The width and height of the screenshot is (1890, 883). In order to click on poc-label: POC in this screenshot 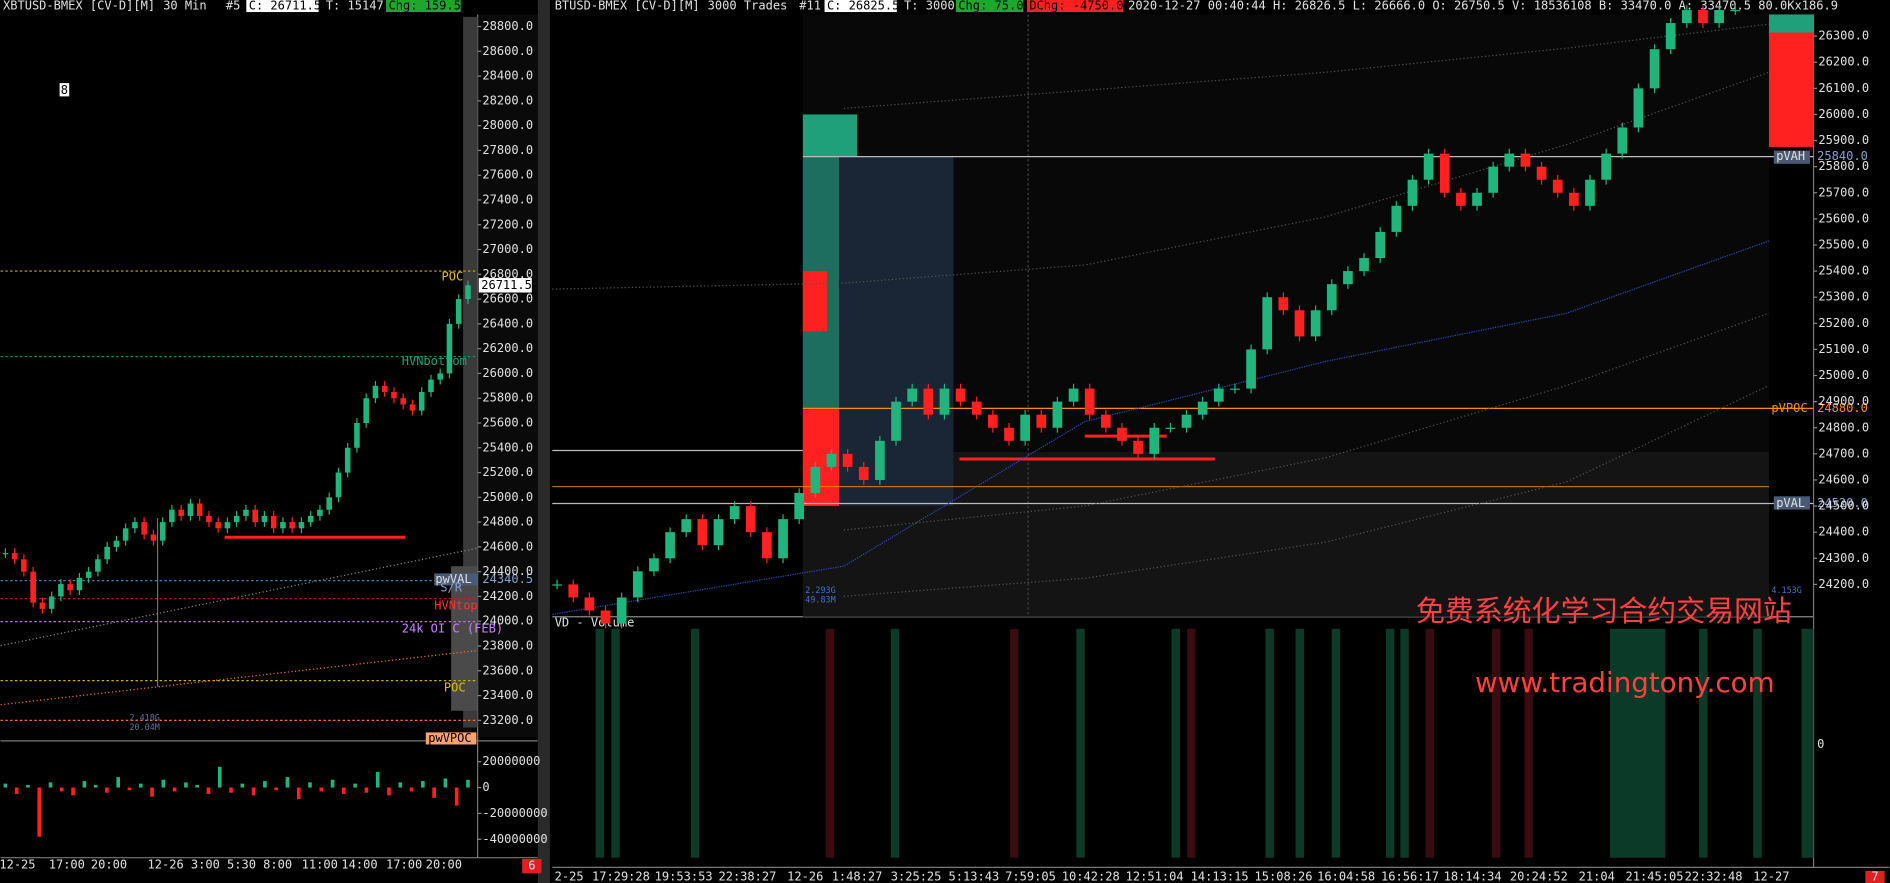, I will do `click(455, 687)`.